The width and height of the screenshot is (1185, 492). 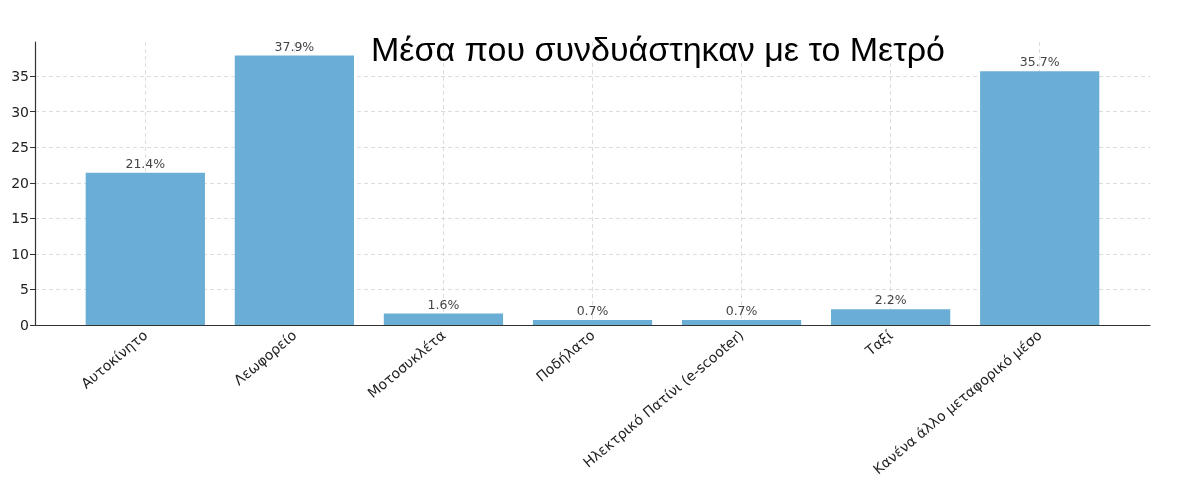 What do you see at coordinates (294, 46) in the screenshot?
I see `data-label: 37.9%` at bounding box center [294, 46].